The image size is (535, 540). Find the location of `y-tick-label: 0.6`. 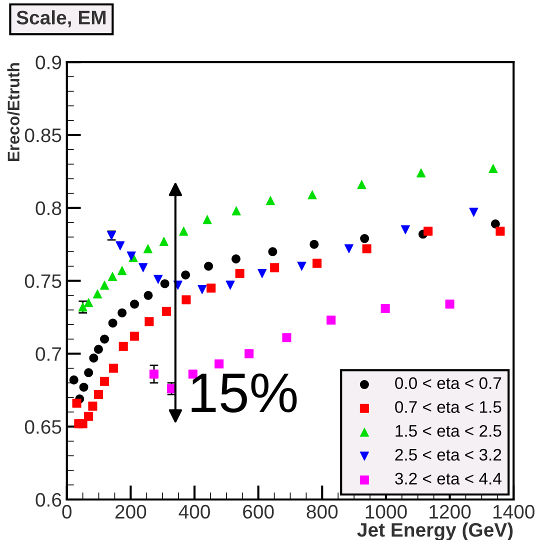

y-tick-label: 0.6 is located at coordinates (49, 499).